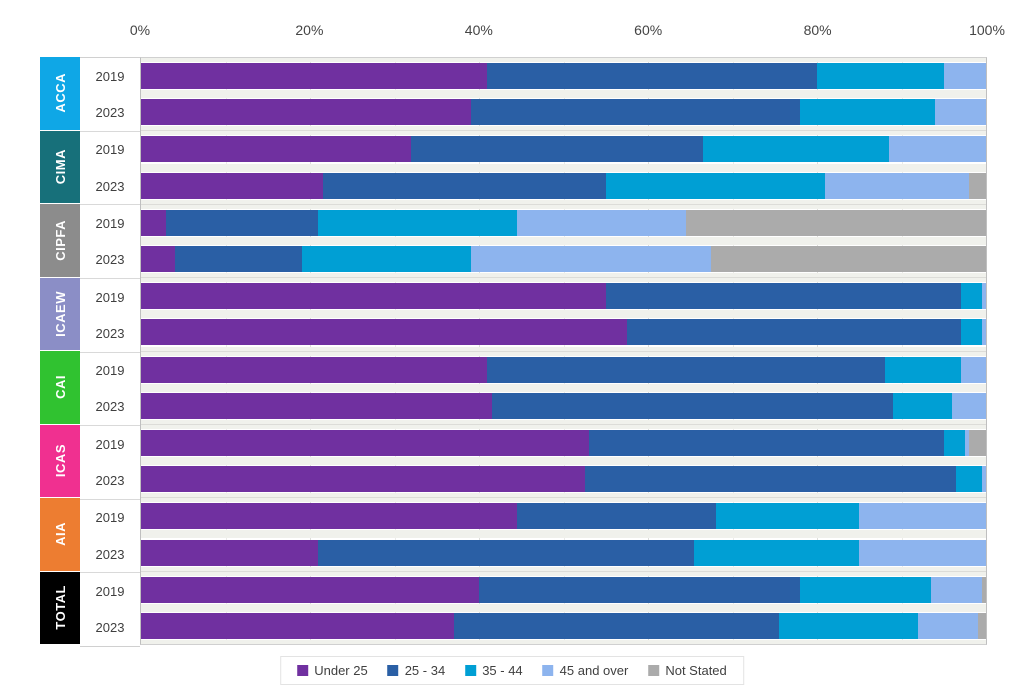 This screenshot has width=1024, height=700. I want to click on legend-label: 35 - 44, so click(502, 670).